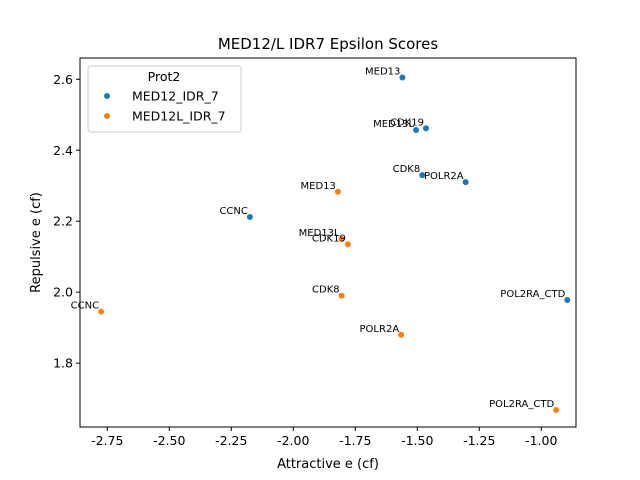 This screenshot has width=640, height=480. What do you see at coordinates (164, 106) in the screenshot?
I see `legend-entries: MED12_IDR_7 MED12L_IDR_7` at bounding box center [164, 106].